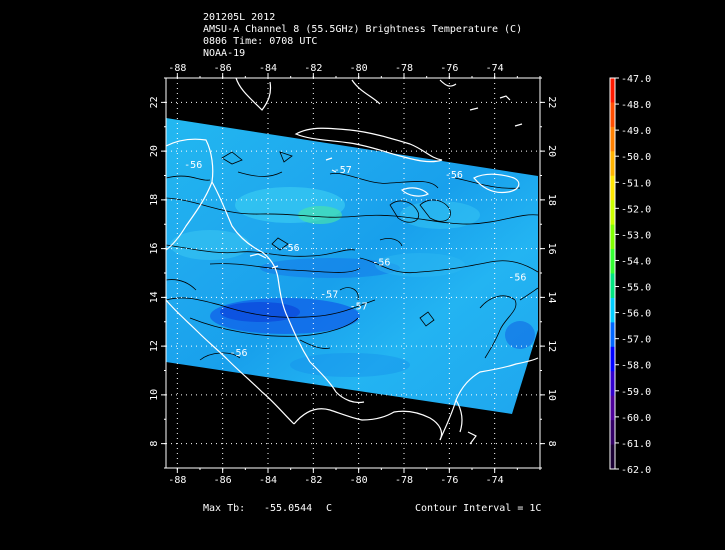 The image size is (725, 550). I want to click on lat-label-right: 14, so click(551, 297).